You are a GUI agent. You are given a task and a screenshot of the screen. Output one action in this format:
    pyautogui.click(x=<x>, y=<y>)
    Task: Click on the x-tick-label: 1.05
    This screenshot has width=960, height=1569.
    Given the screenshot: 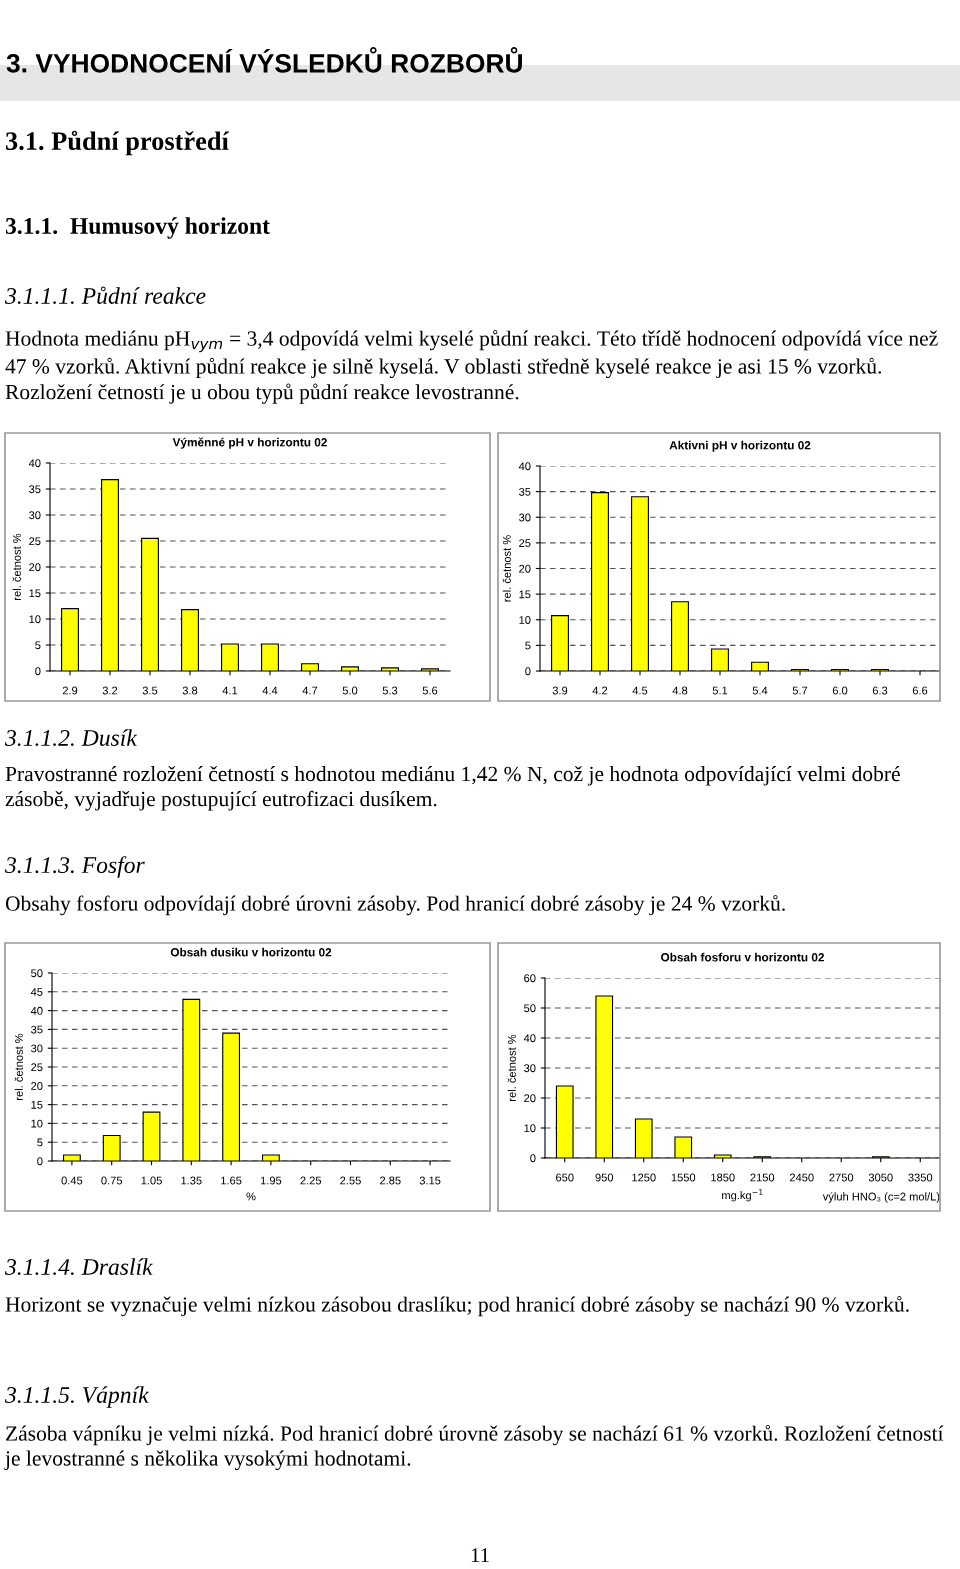 What is the action you would take?
    pyautogui.click(x=151, y=1180)
    